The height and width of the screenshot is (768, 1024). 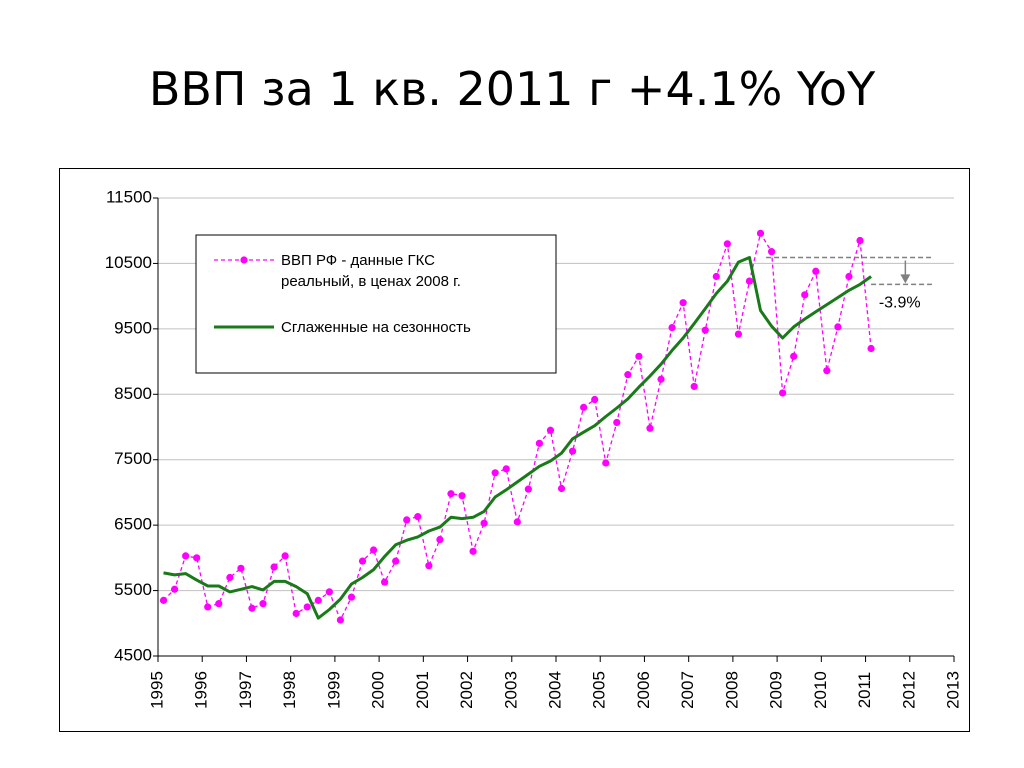 What do you see at coordinates (289, 690) in the screenshot?
I see `x-tick-label: 1998` at bounding box center [289, 690].